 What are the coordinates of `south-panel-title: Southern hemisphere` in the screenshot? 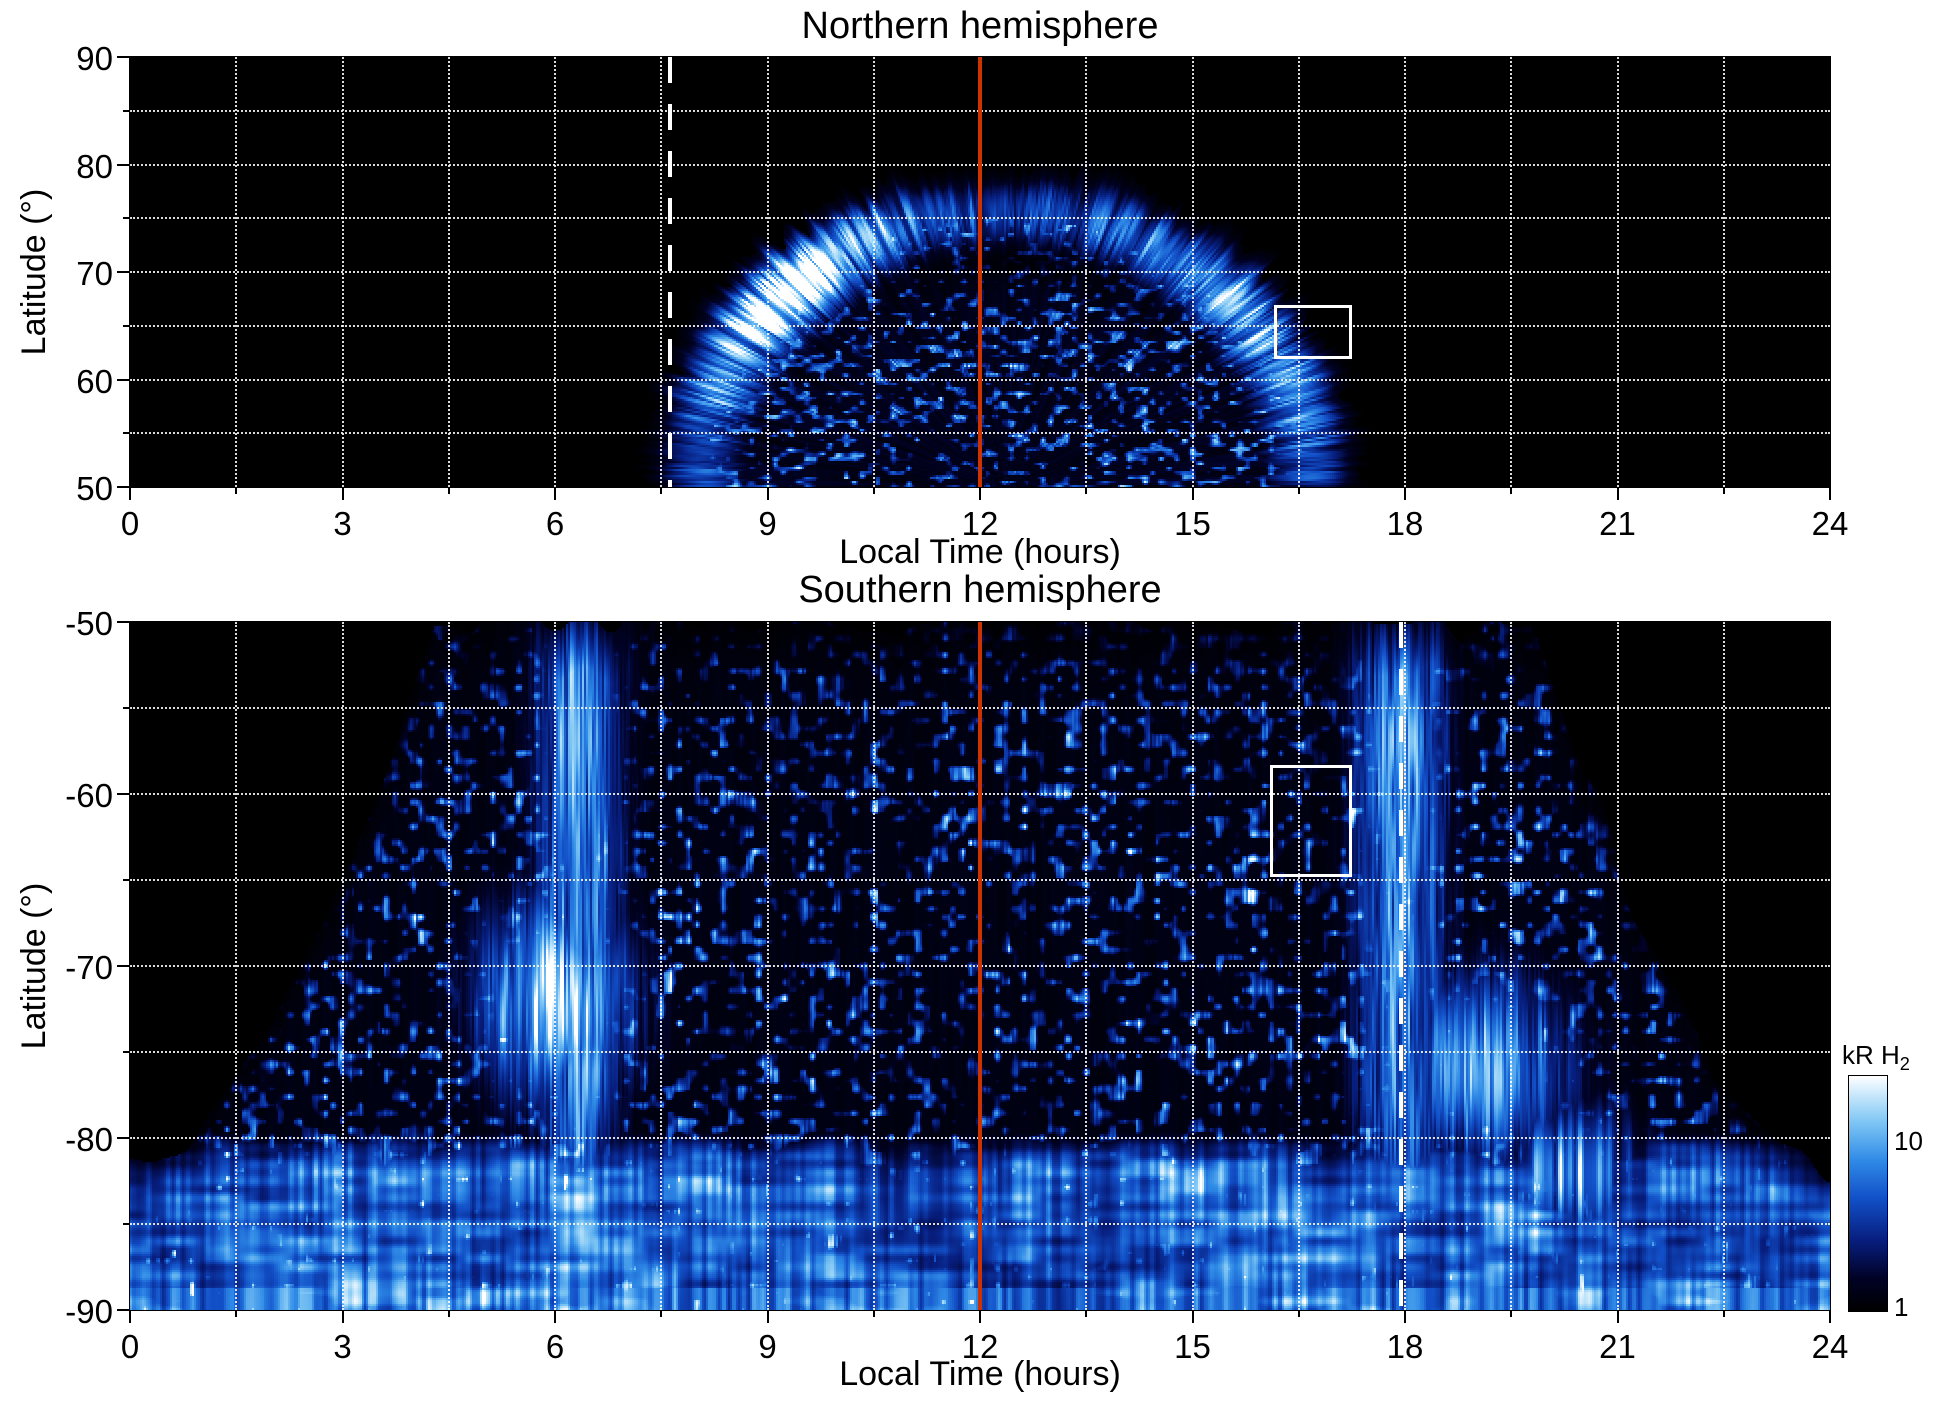 It's located at (980, 590).